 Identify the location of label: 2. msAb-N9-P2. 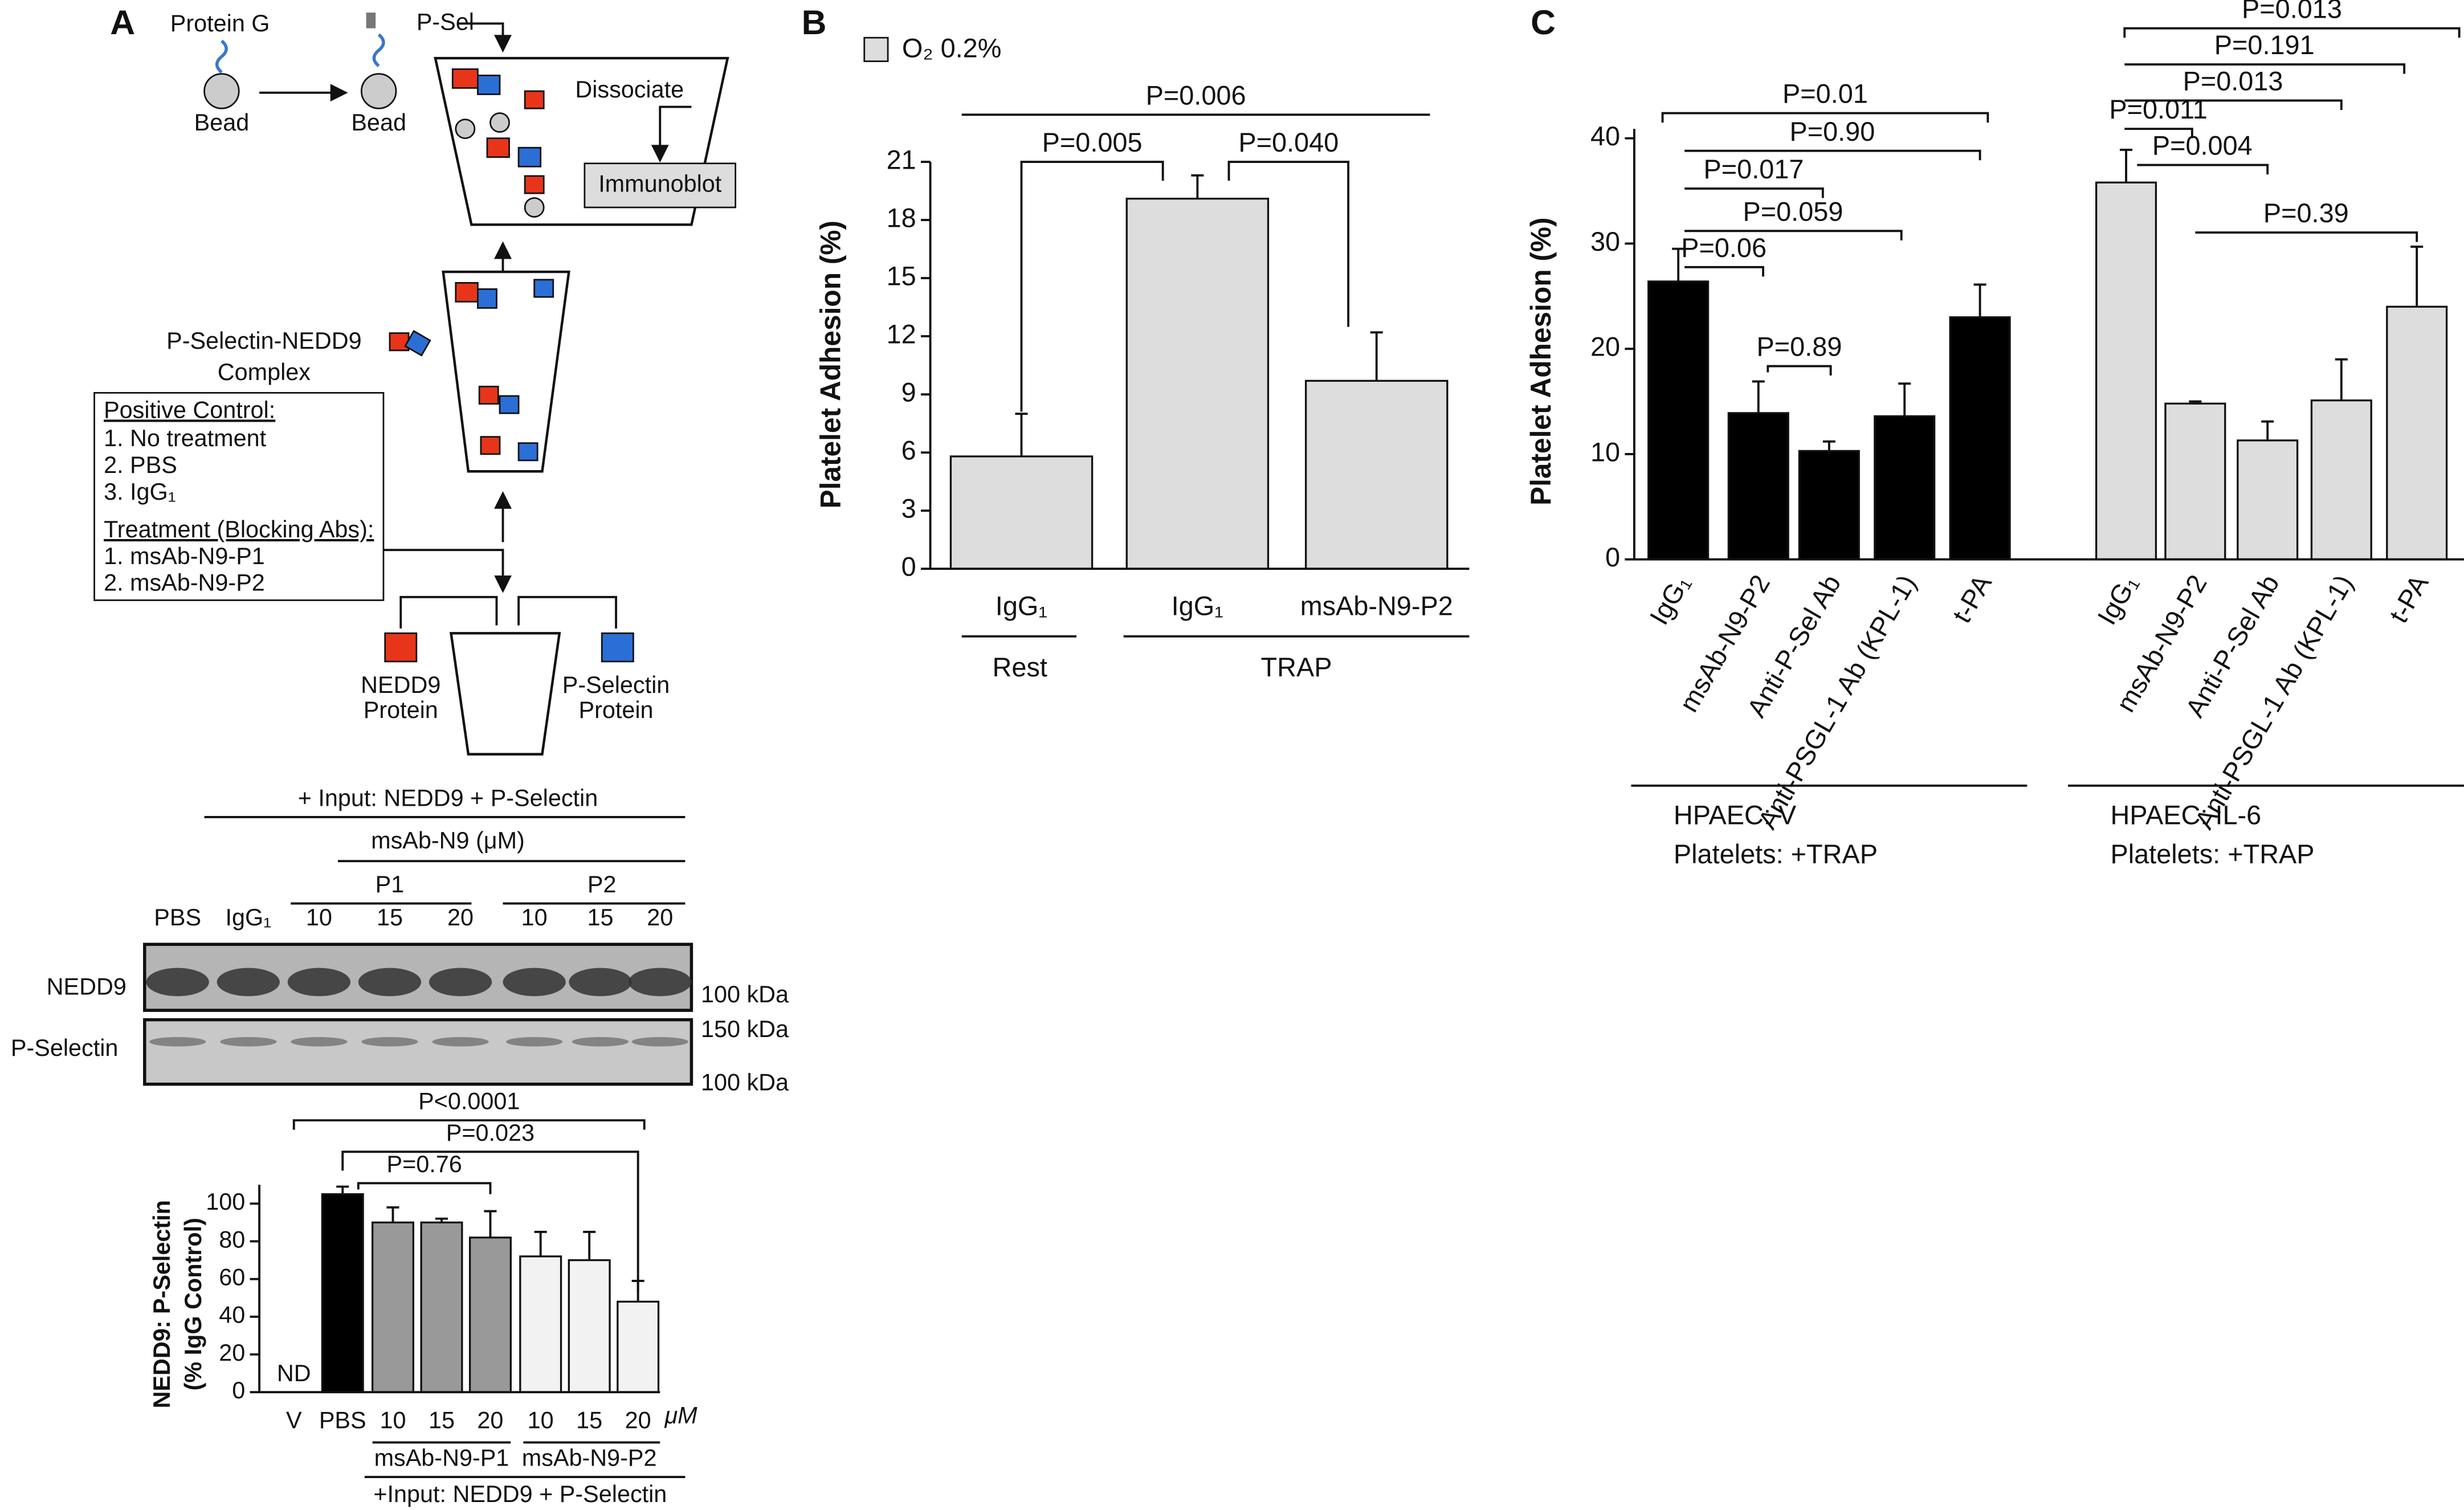
(184, 583).